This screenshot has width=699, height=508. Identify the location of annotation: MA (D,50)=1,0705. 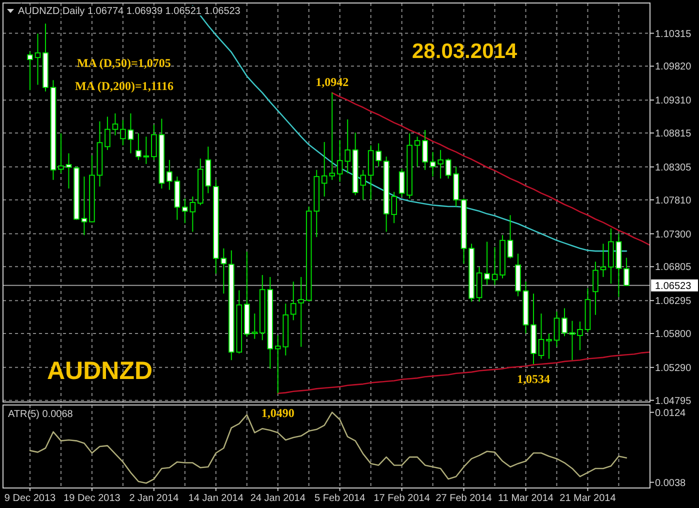
(124, 63).